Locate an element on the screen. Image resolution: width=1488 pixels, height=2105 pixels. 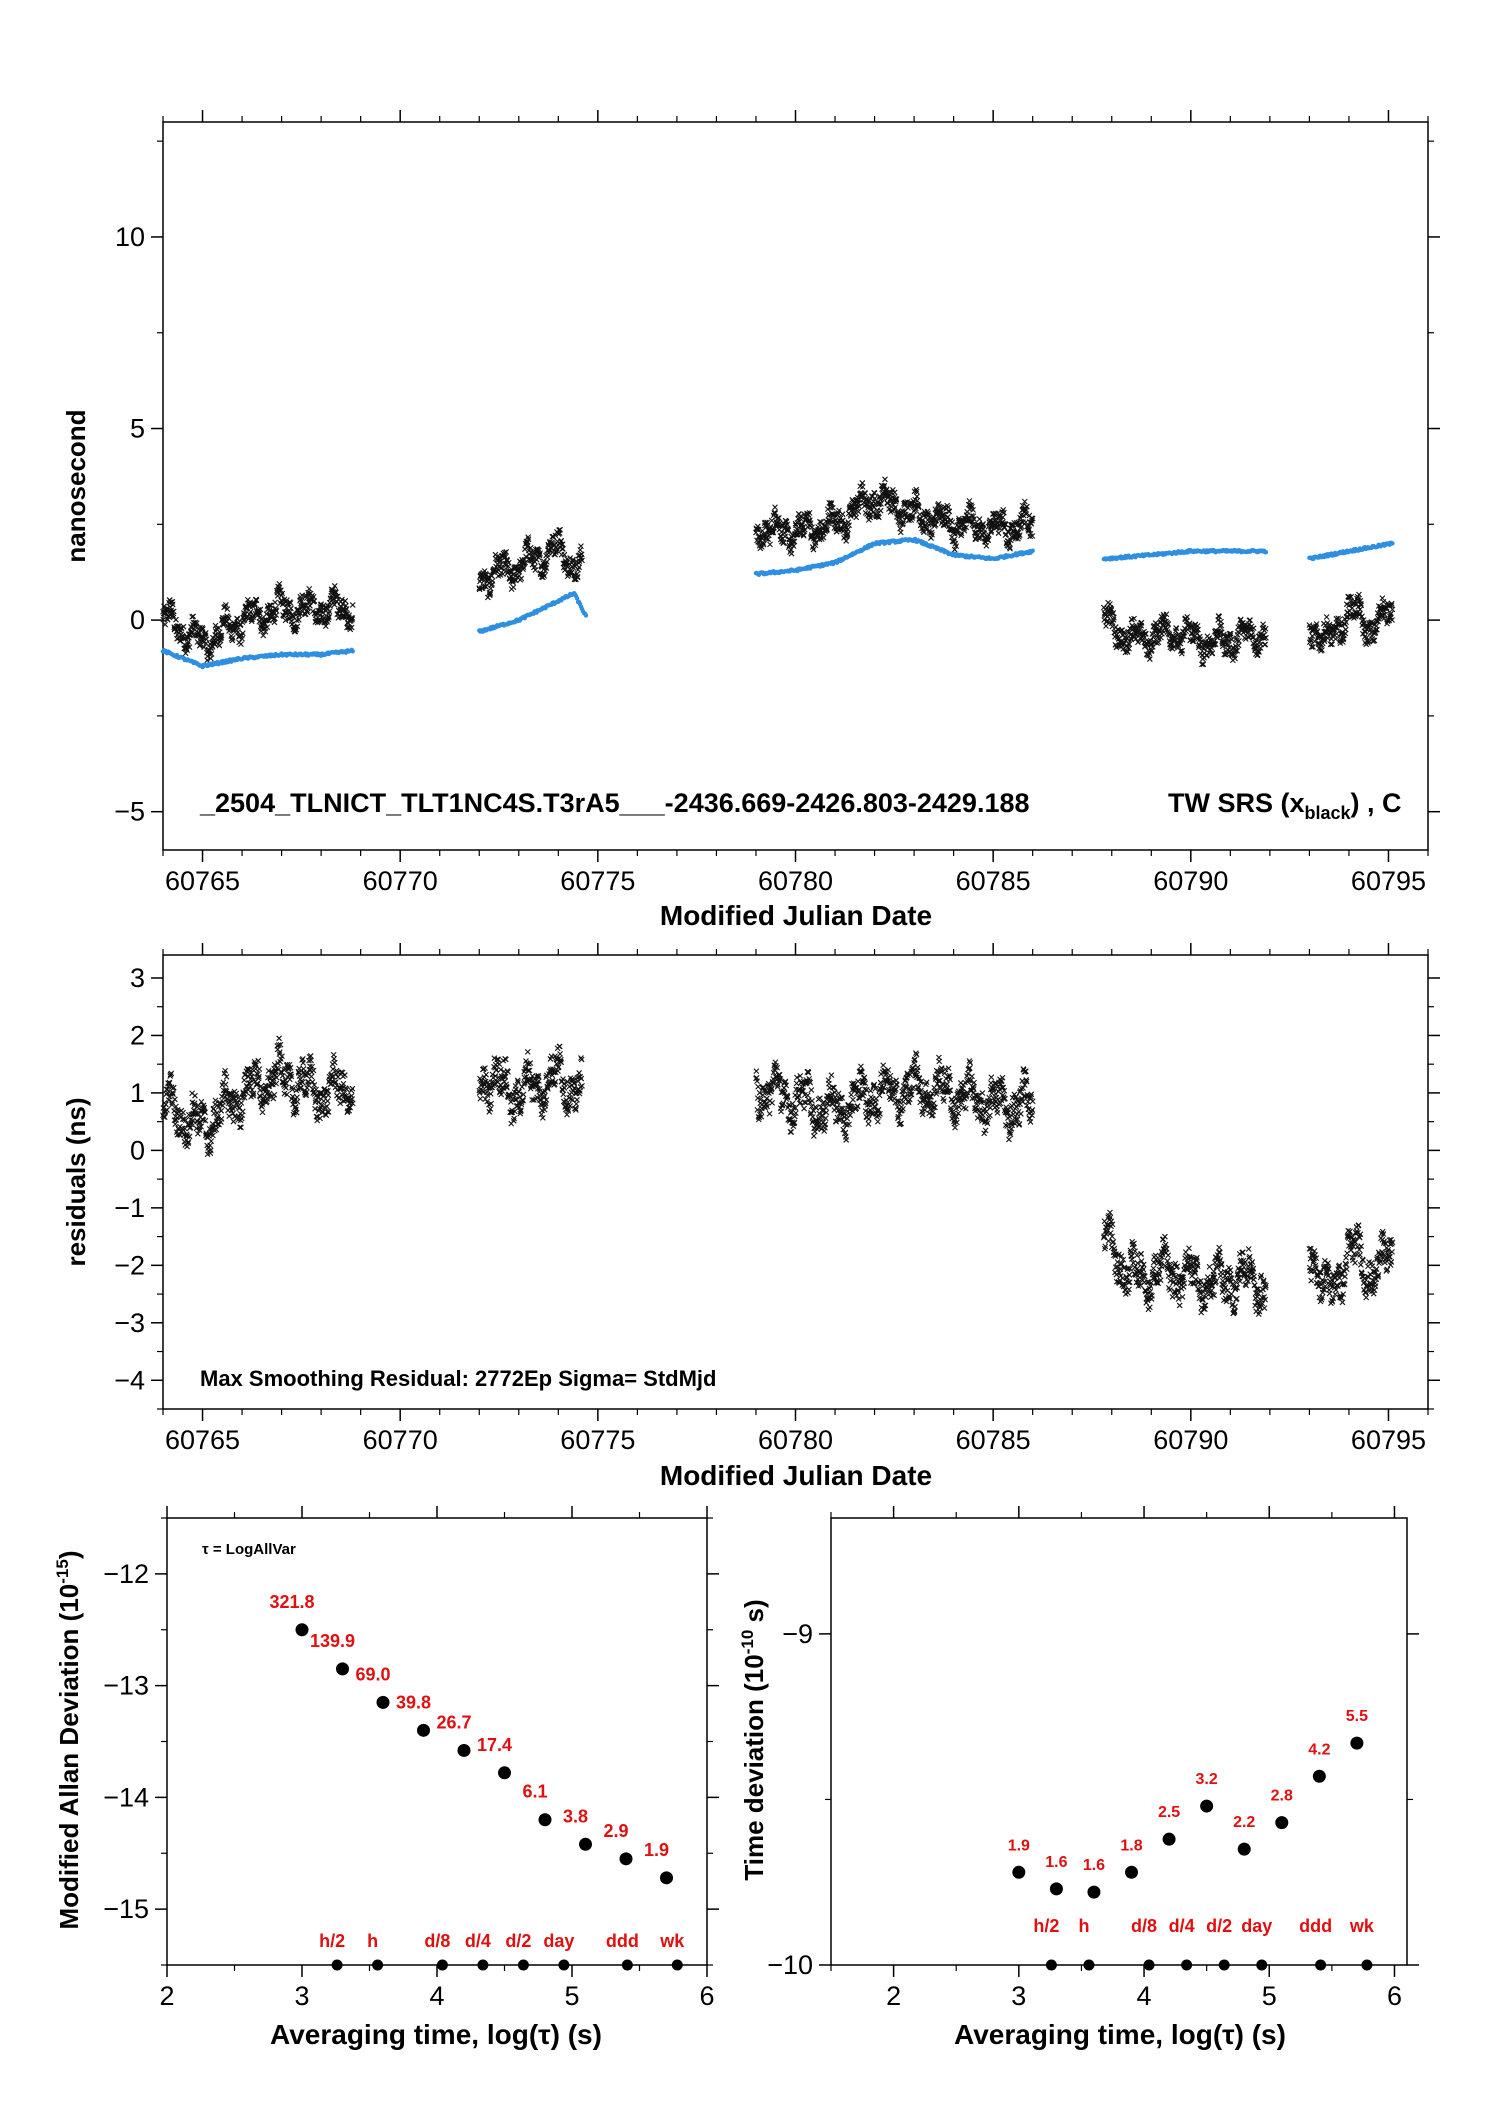
y-tick-label: 0 is located at coordinates (137, 620).